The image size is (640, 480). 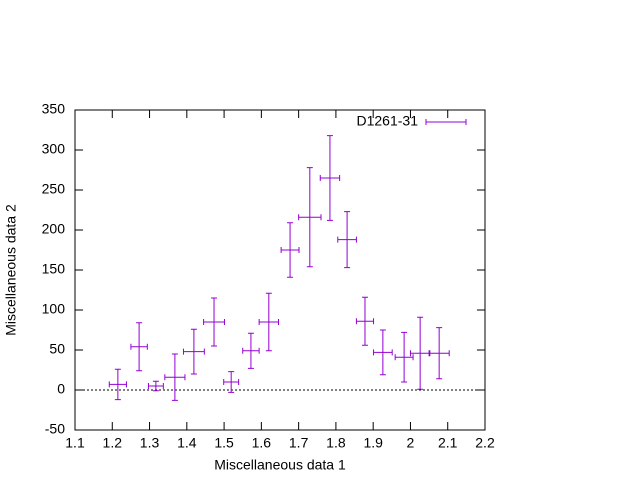 I want to click on x-tick-label: 1.7, so click(x=299, y=443).